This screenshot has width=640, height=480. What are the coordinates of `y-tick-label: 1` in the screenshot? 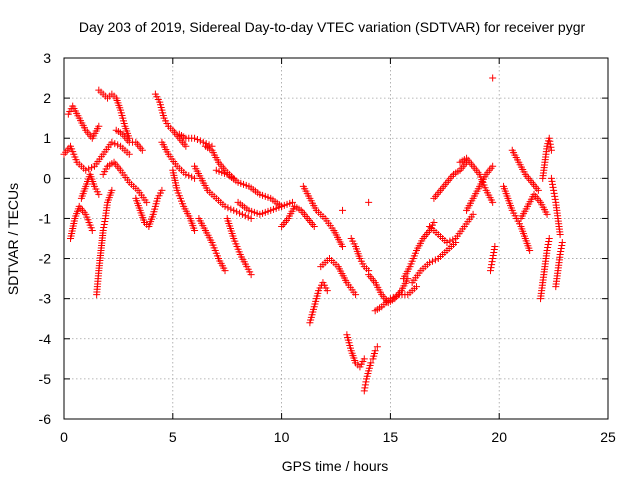 It's located at (47, 138).